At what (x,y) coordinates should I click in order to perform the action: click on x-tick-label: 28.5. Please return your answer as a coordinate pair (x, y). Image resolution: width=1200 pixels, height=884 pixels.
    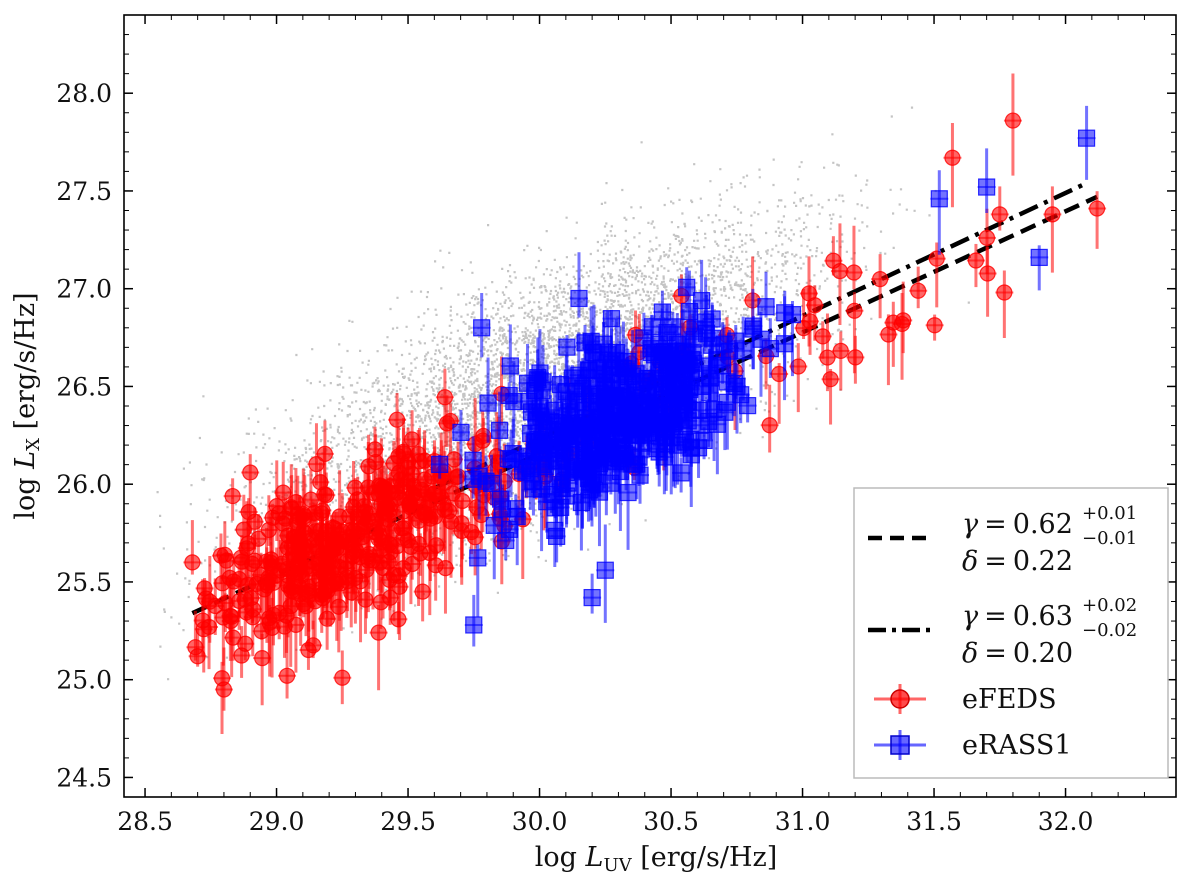
    Looking at the image, I should click on (145, 821).